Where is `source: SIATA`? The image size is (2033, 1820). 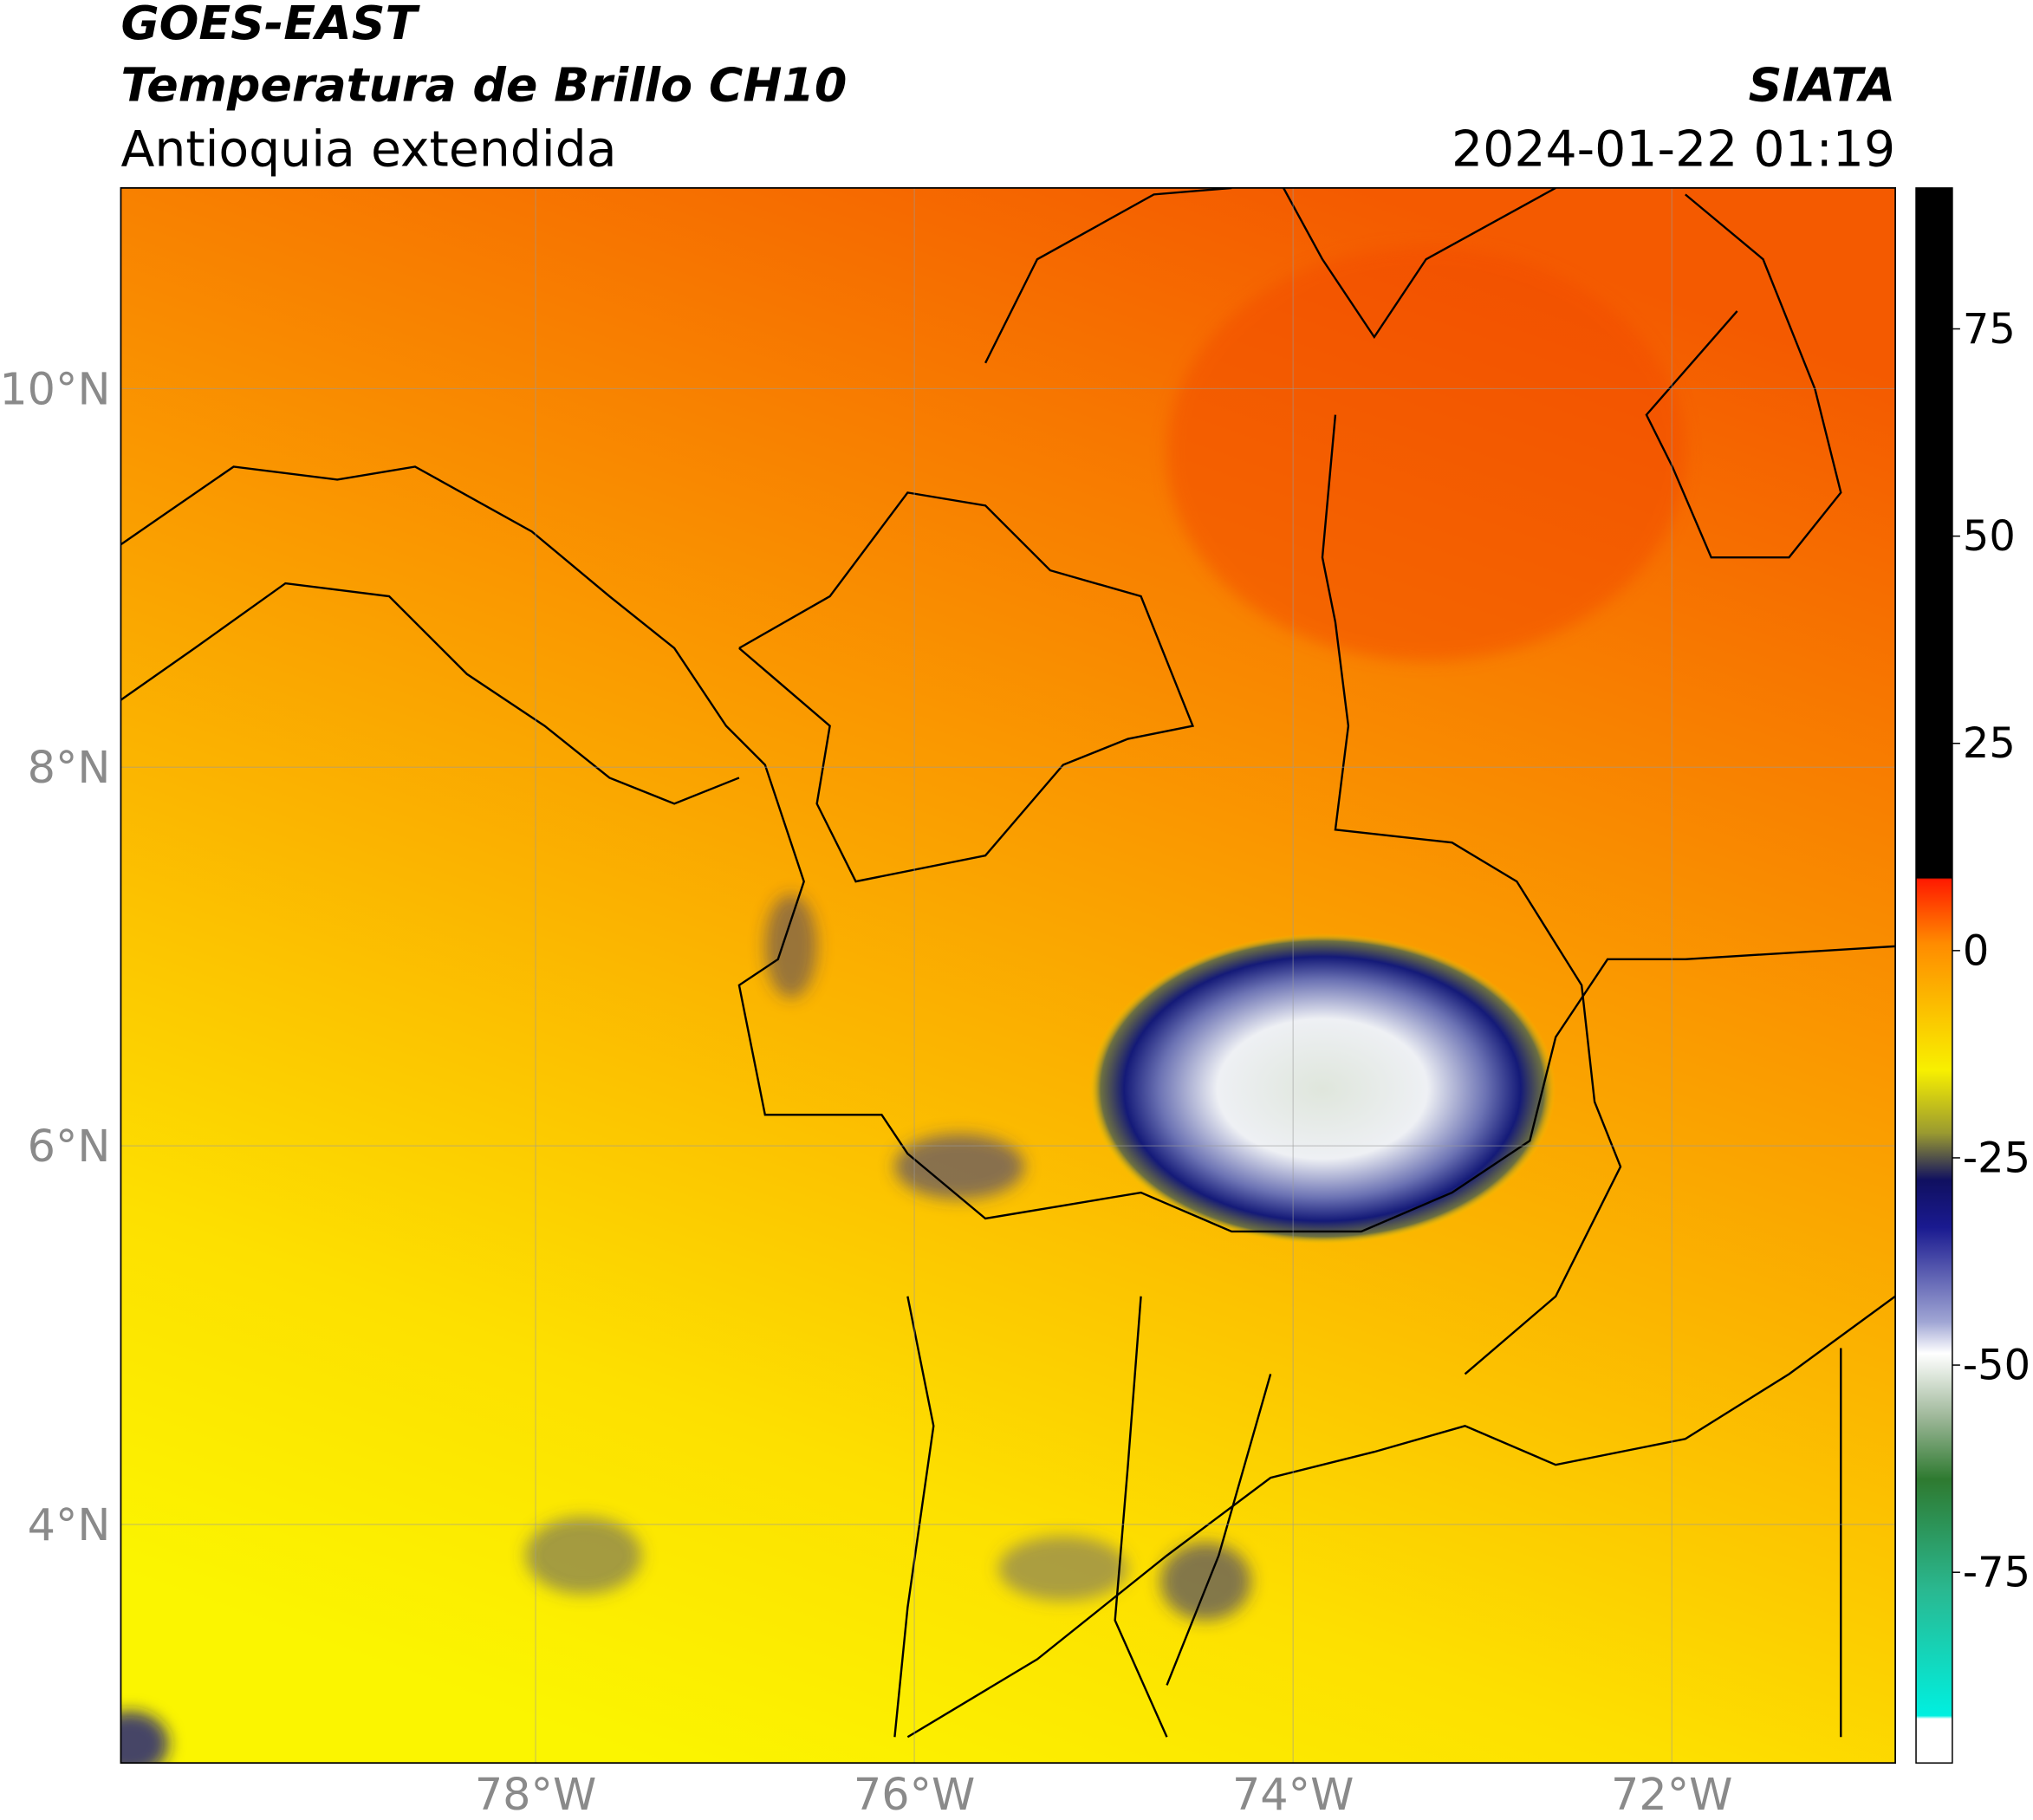 source: SIATA is located at coordinates (1822, 85).